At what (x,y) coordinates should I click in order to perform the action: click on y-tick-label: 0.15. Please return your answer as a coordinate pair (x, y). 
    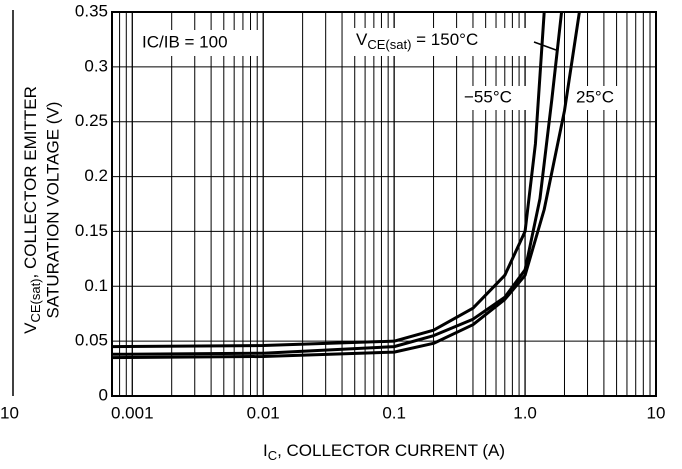
    Looking at the image, I should click on (91, 230).